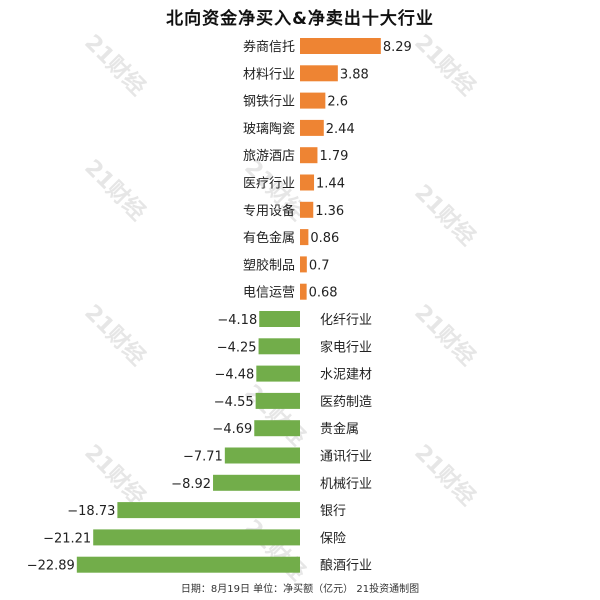  I want to click on category-label: 水泥建材, so click(346, 375).